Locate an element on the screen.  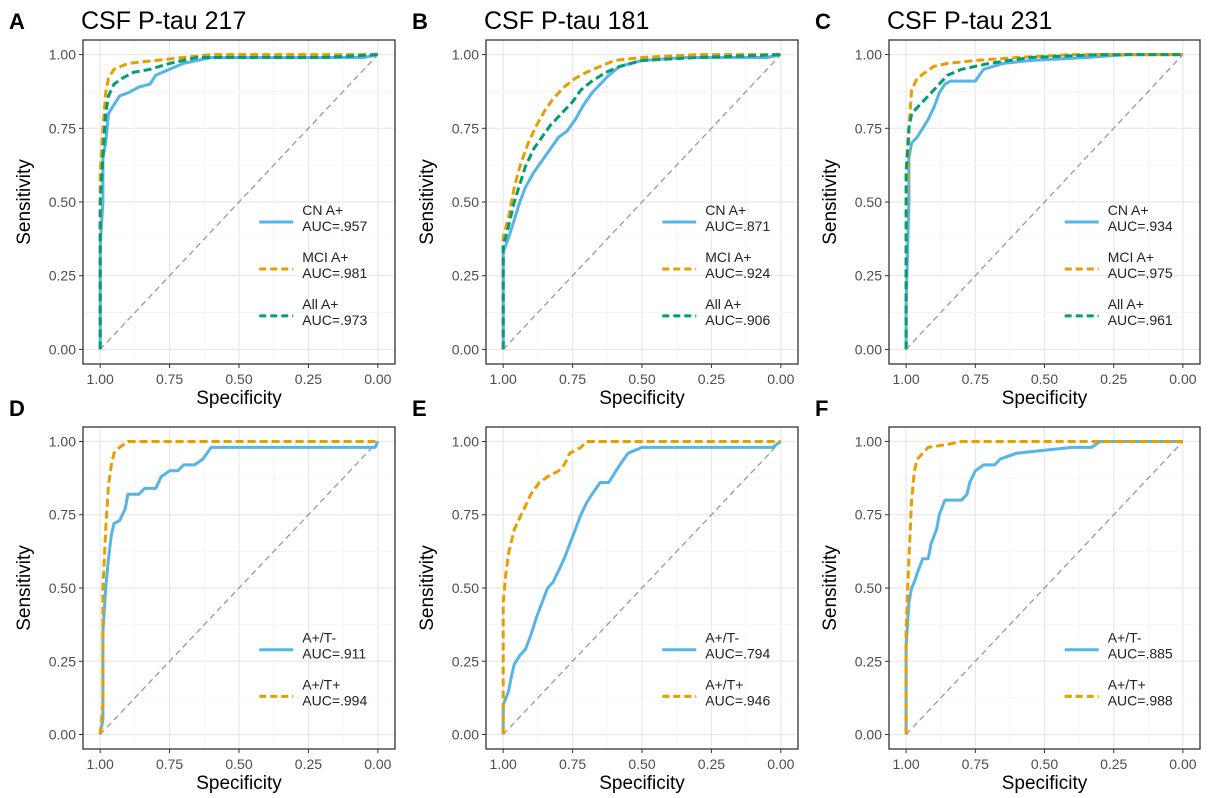
legend-auc: AUC=.946 is located at coordinates (737, 700).